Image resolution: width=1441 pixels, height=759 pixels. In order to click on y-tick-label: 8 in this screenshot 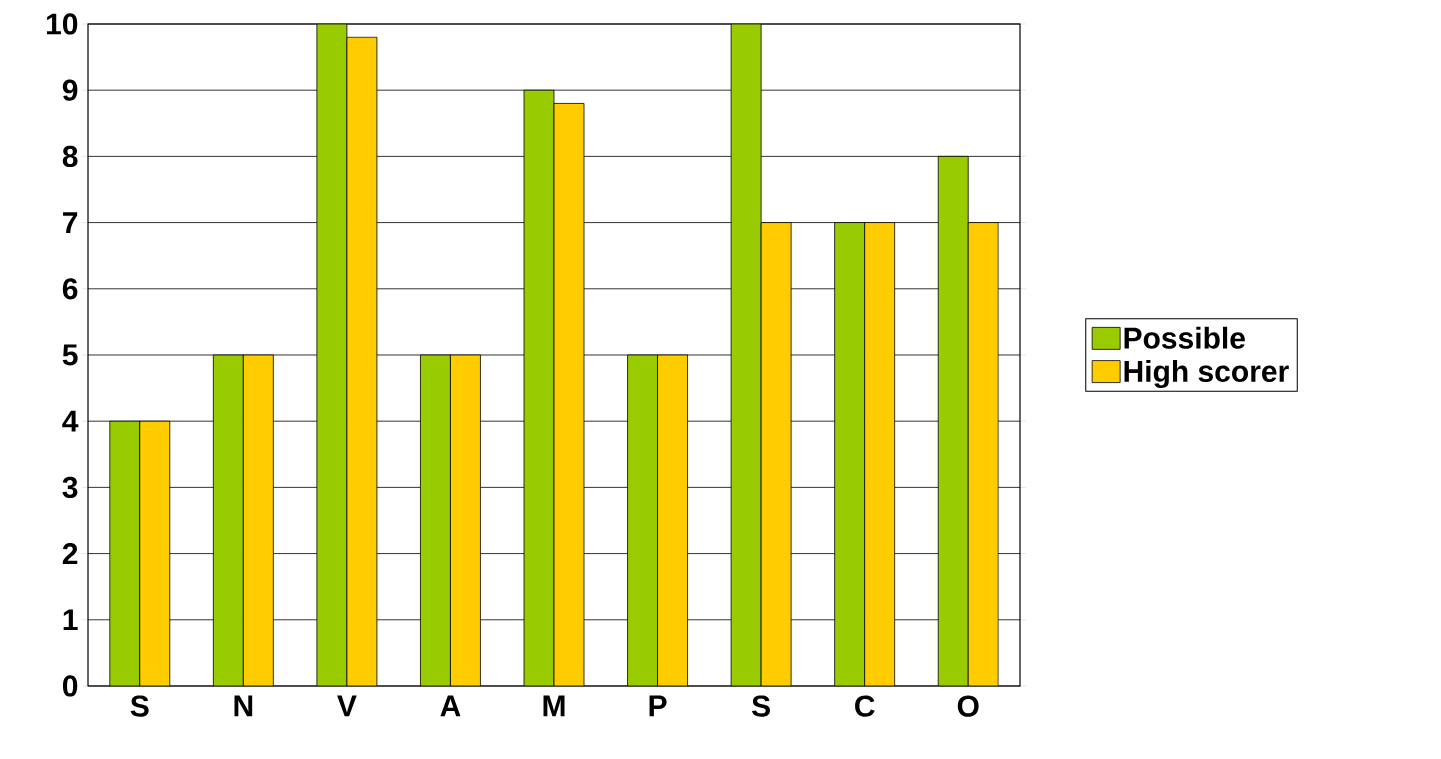, I will do `click(70, 156)`.